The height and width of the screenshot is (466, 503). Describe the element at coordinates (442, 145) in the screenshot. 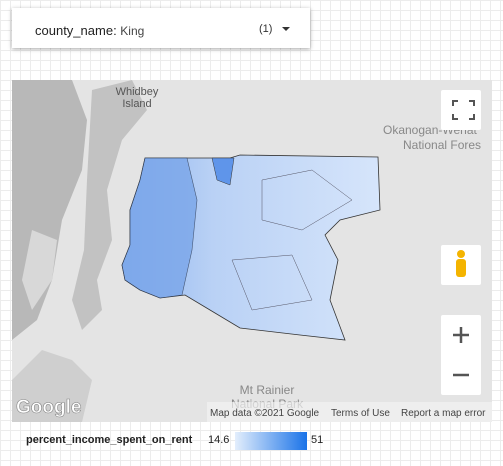

I see `place-label: National Fores` at that location.